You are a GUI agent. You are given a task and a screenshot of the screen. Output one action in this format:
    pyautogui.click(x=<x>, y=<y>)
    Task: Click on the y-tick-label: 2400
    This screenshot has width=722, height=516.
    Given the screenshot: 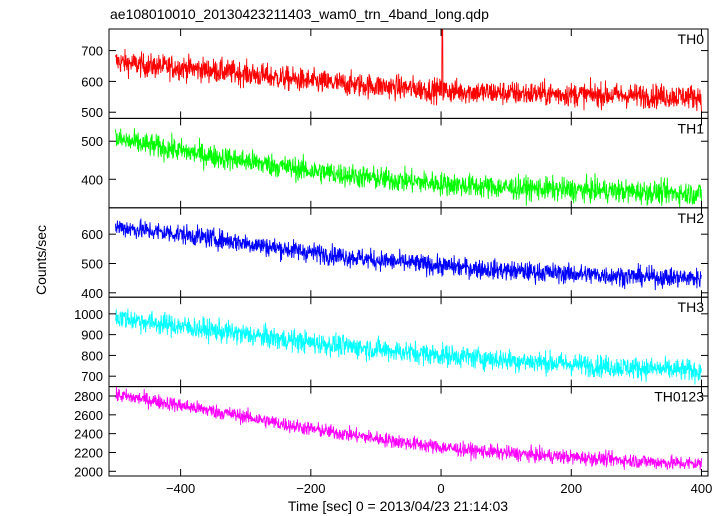 What is the action you would take?
    pyautogui.click(x=88, y=434)
    